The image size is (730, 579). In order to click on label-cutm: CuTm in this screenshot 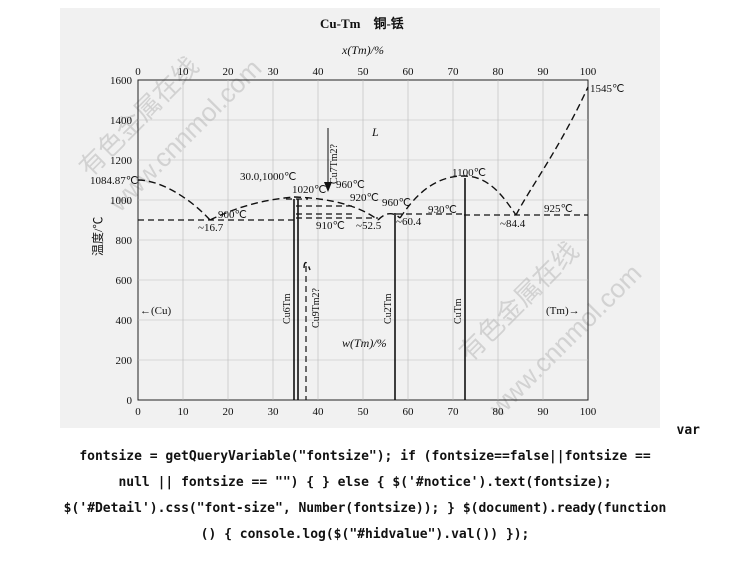, I will do `click(458, 311)`.